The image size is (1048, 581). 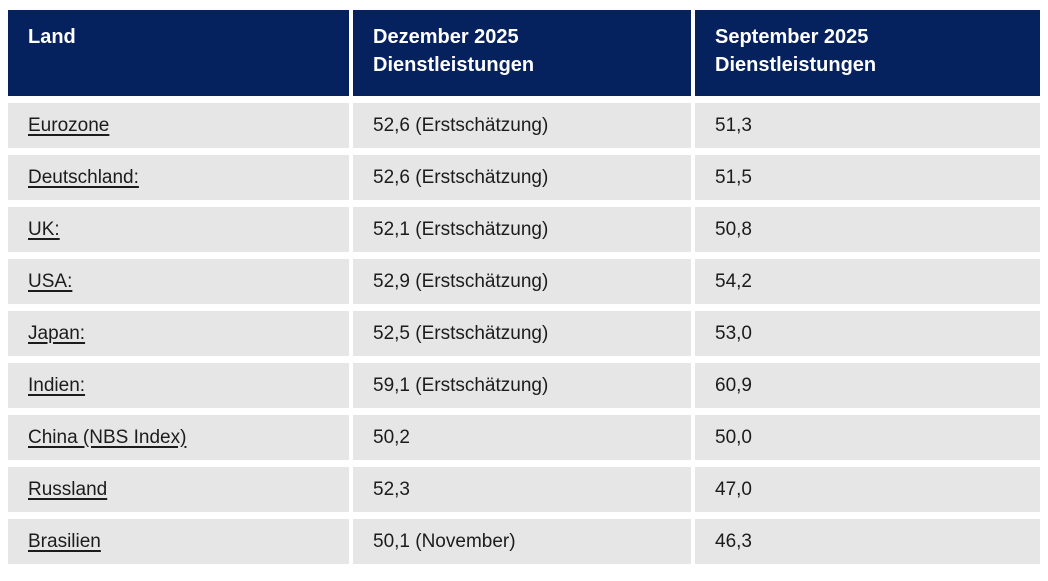 I want to click on table-row: Brasilien 50,1 (November) 46,3, so click(x=524, y=541).